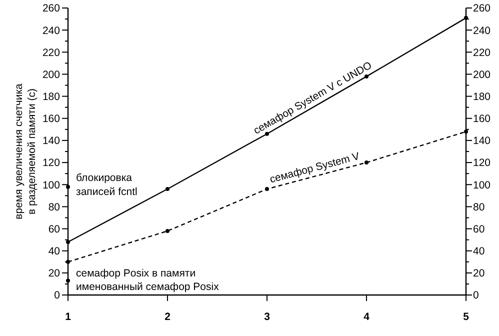  What do you see at coordinates (479, 274) in the screenshot?
I see `y2-tick-label: 20` at bounding box center [479, 274].